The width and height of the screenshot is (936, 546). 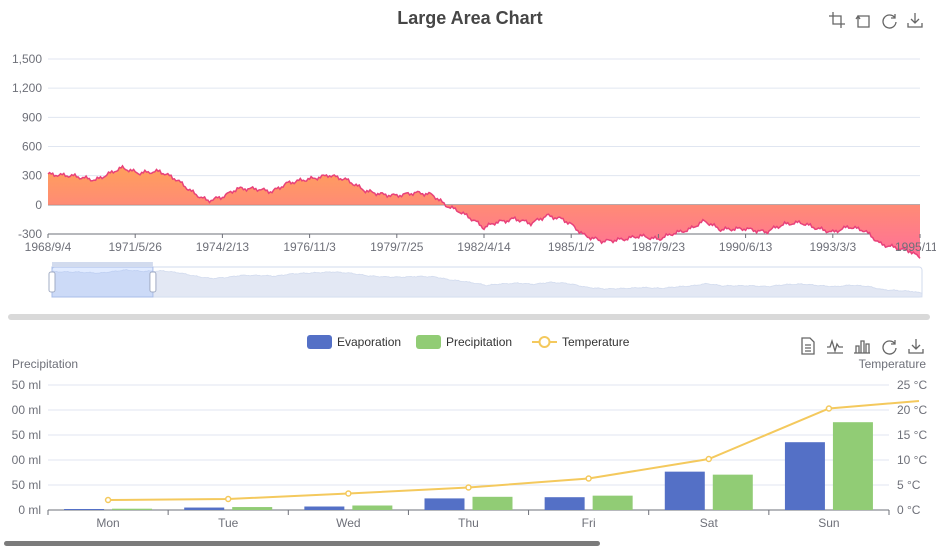 What do you see at coordinates (468, 466) in the screenshot?
I see `bar-series` at bounding box center [468, 466].